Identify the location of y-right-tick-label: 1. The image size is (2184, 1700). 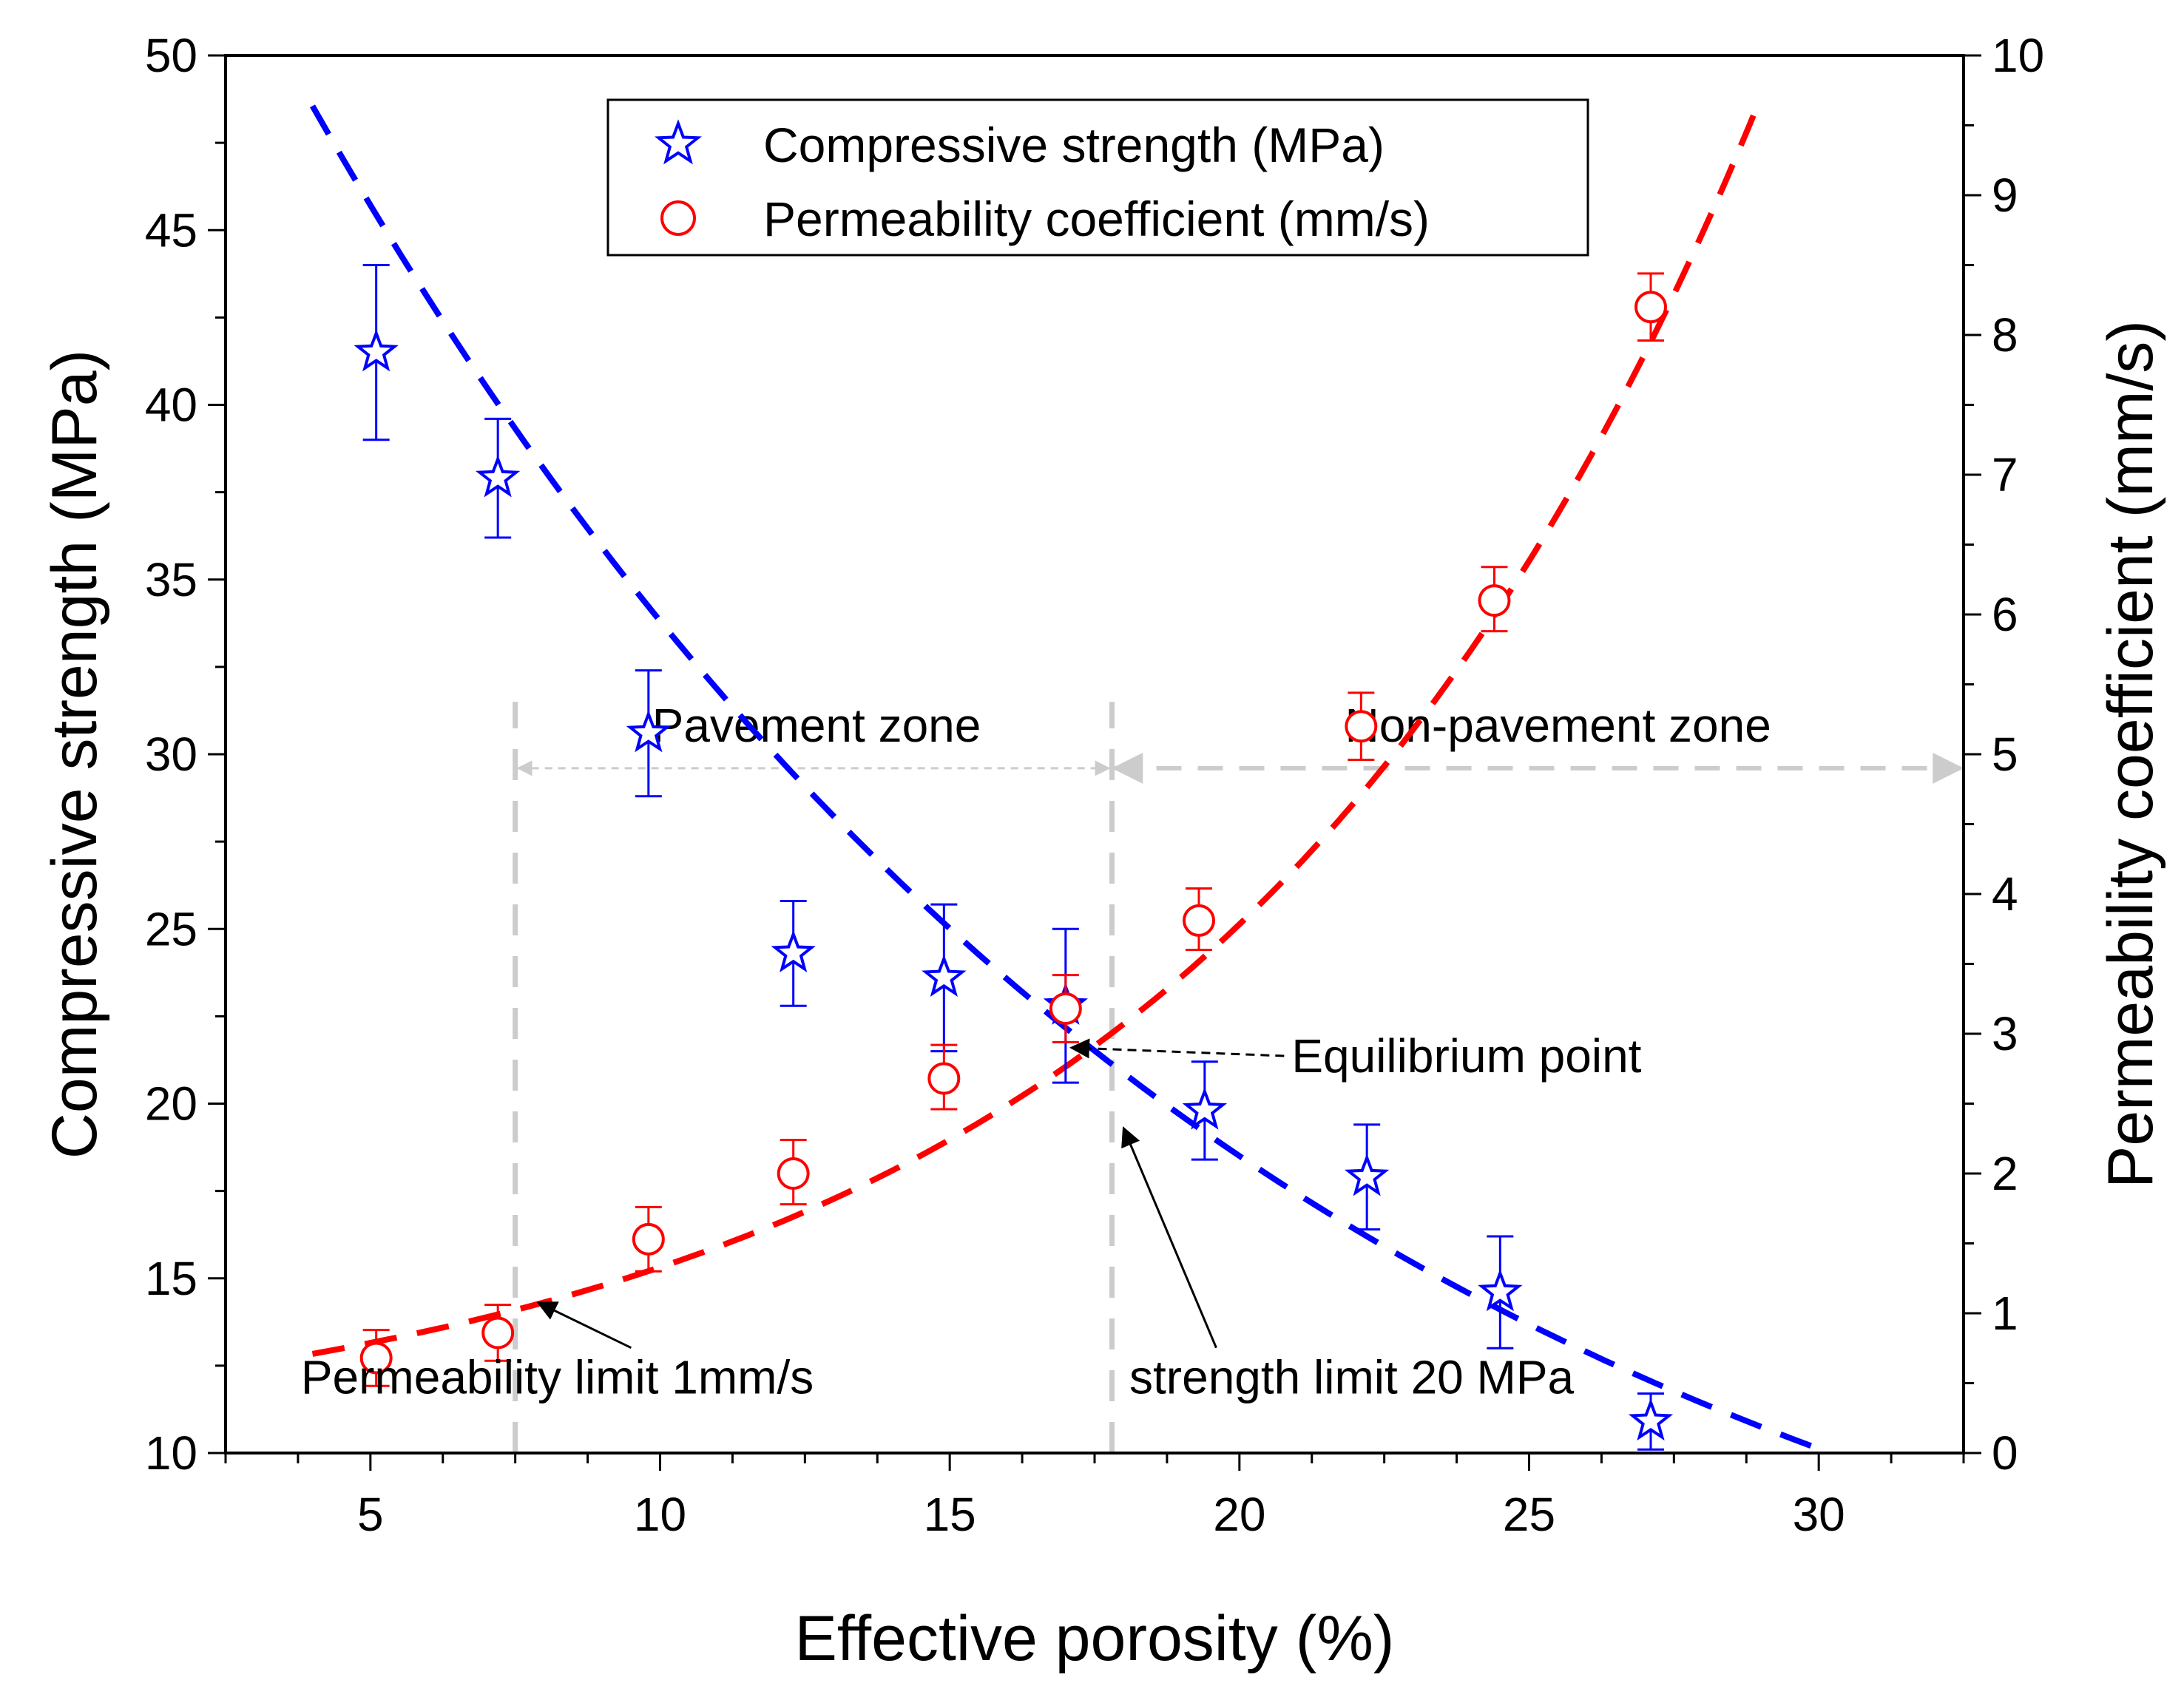
(2005, 1313).